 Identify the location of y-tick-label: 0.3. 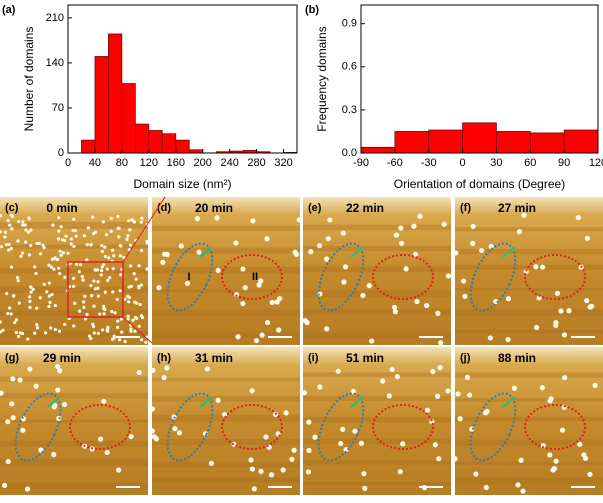
(349, 110).